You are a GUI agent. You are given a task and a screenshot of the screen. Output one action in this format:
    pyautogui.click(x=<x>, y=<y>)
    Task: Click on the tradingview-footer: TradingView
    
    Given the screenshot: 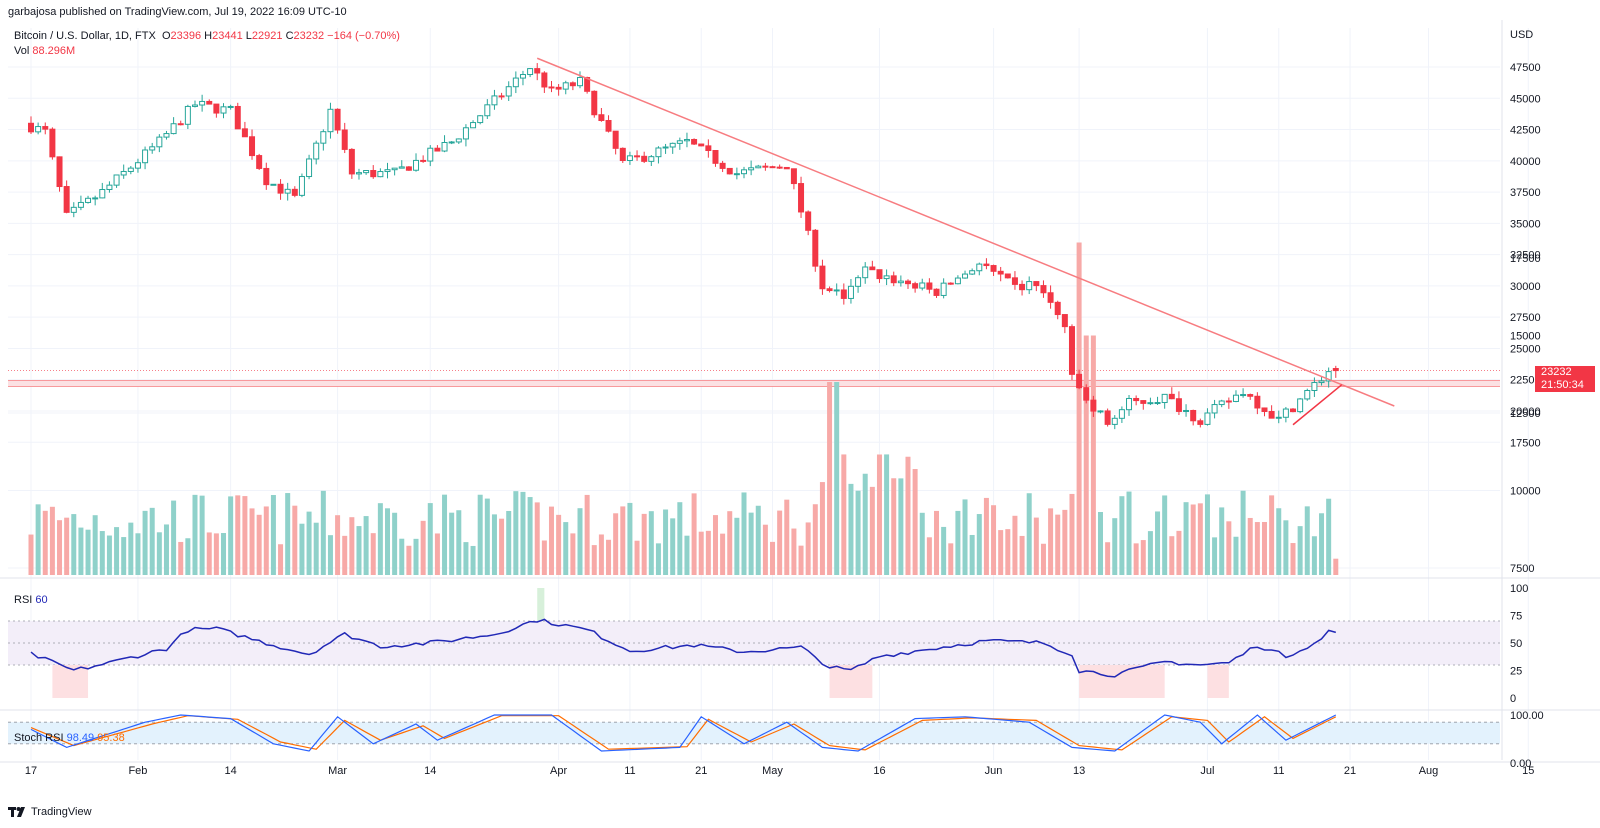 What is the action you would take?
    pyautogui.click(x=50, y=812)
    